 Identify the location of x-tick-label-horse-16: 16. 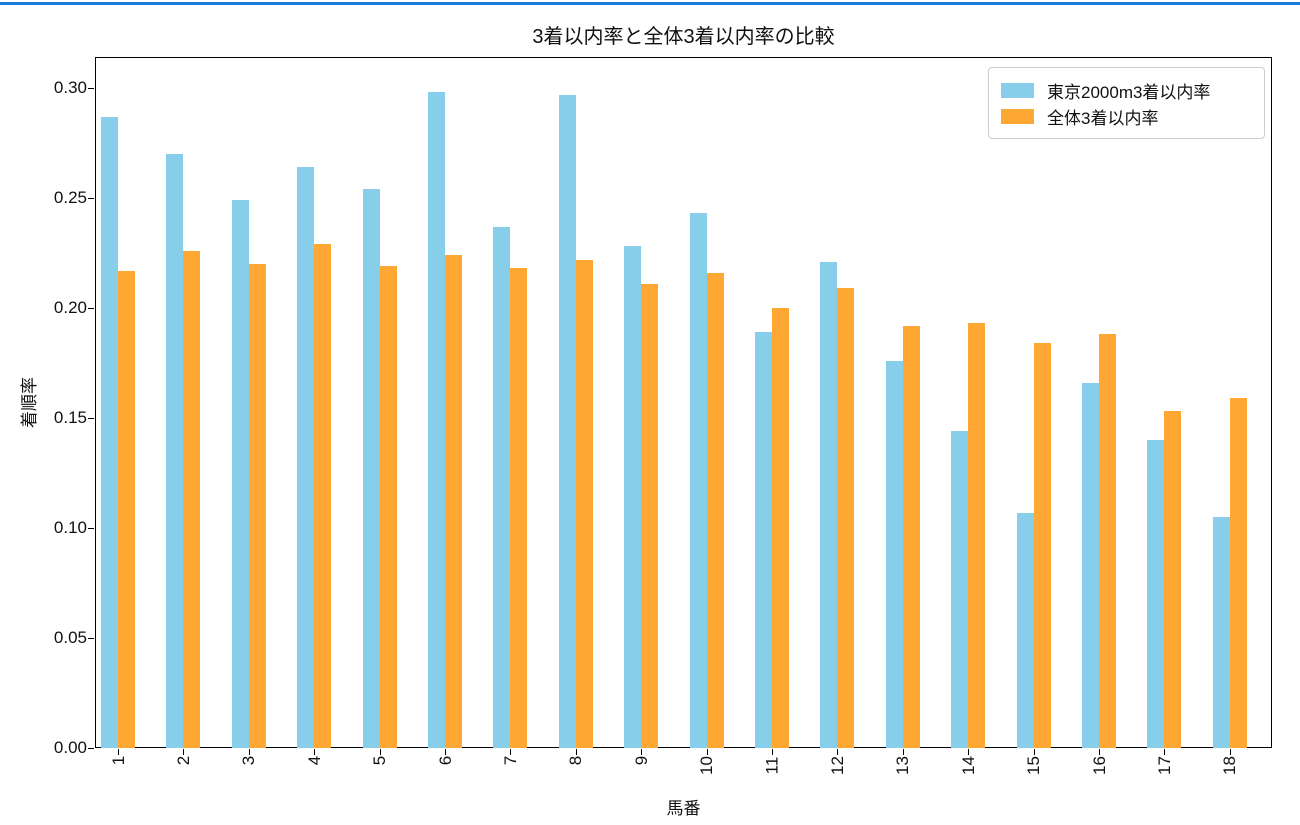
(1099, 765).